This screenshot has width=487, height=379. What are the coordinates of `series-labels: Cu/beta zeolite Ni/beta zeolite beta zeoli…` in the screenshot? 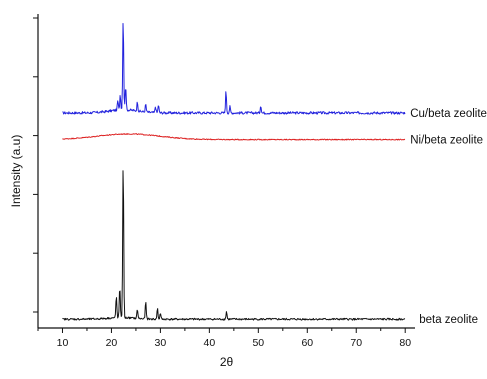 It's located at (448, 217).